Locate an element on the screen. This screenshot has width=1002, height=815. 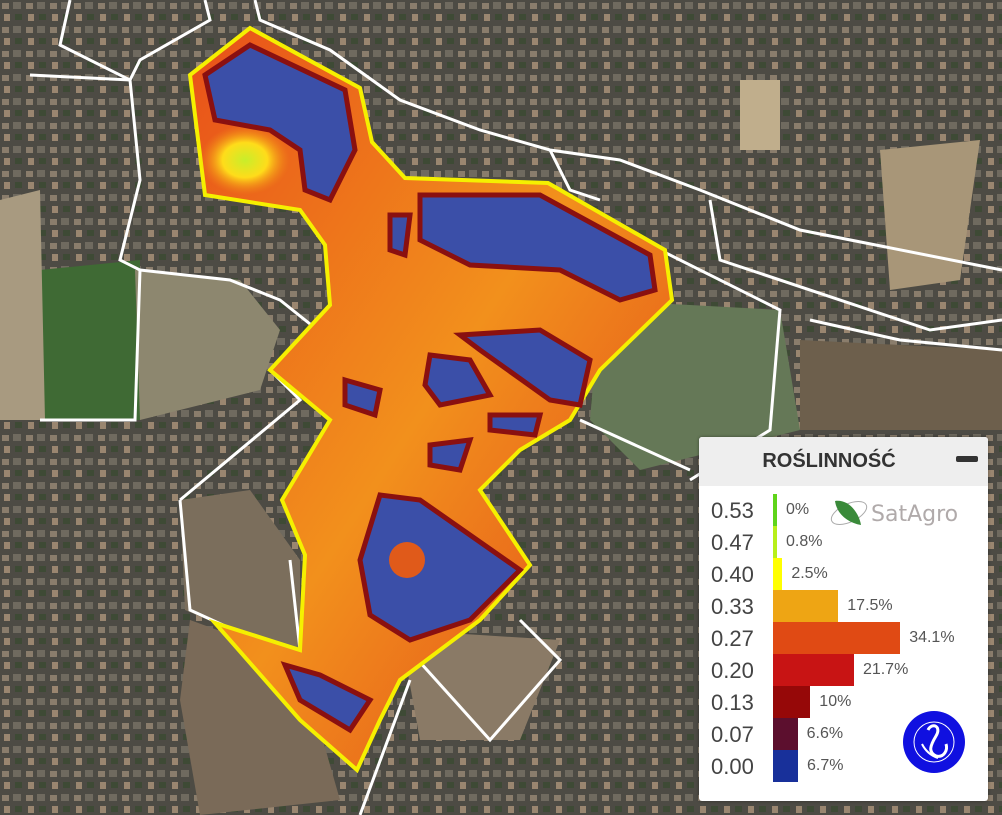
legend-percent: 21.7% is located at coordinates (885, 669).